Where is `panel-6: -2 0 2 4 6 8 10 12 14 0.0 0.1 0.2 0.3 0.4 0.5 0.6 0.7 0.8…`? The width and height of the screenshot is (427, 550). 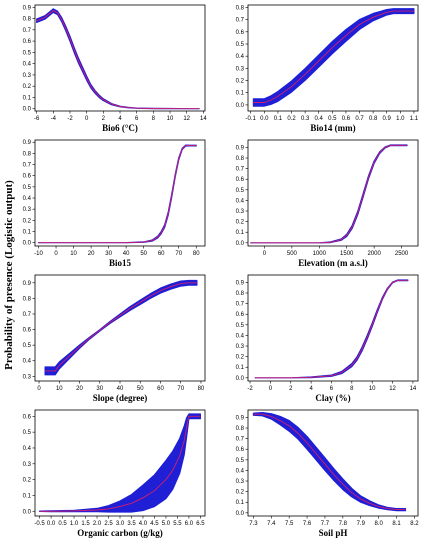
panel-6: -2 0 2 4 6 8 10 12 14 0.0 0.1 0.2 0.3 0.4 0.5 0.6 0.7 0.8… is located at coordinates (327, 338).